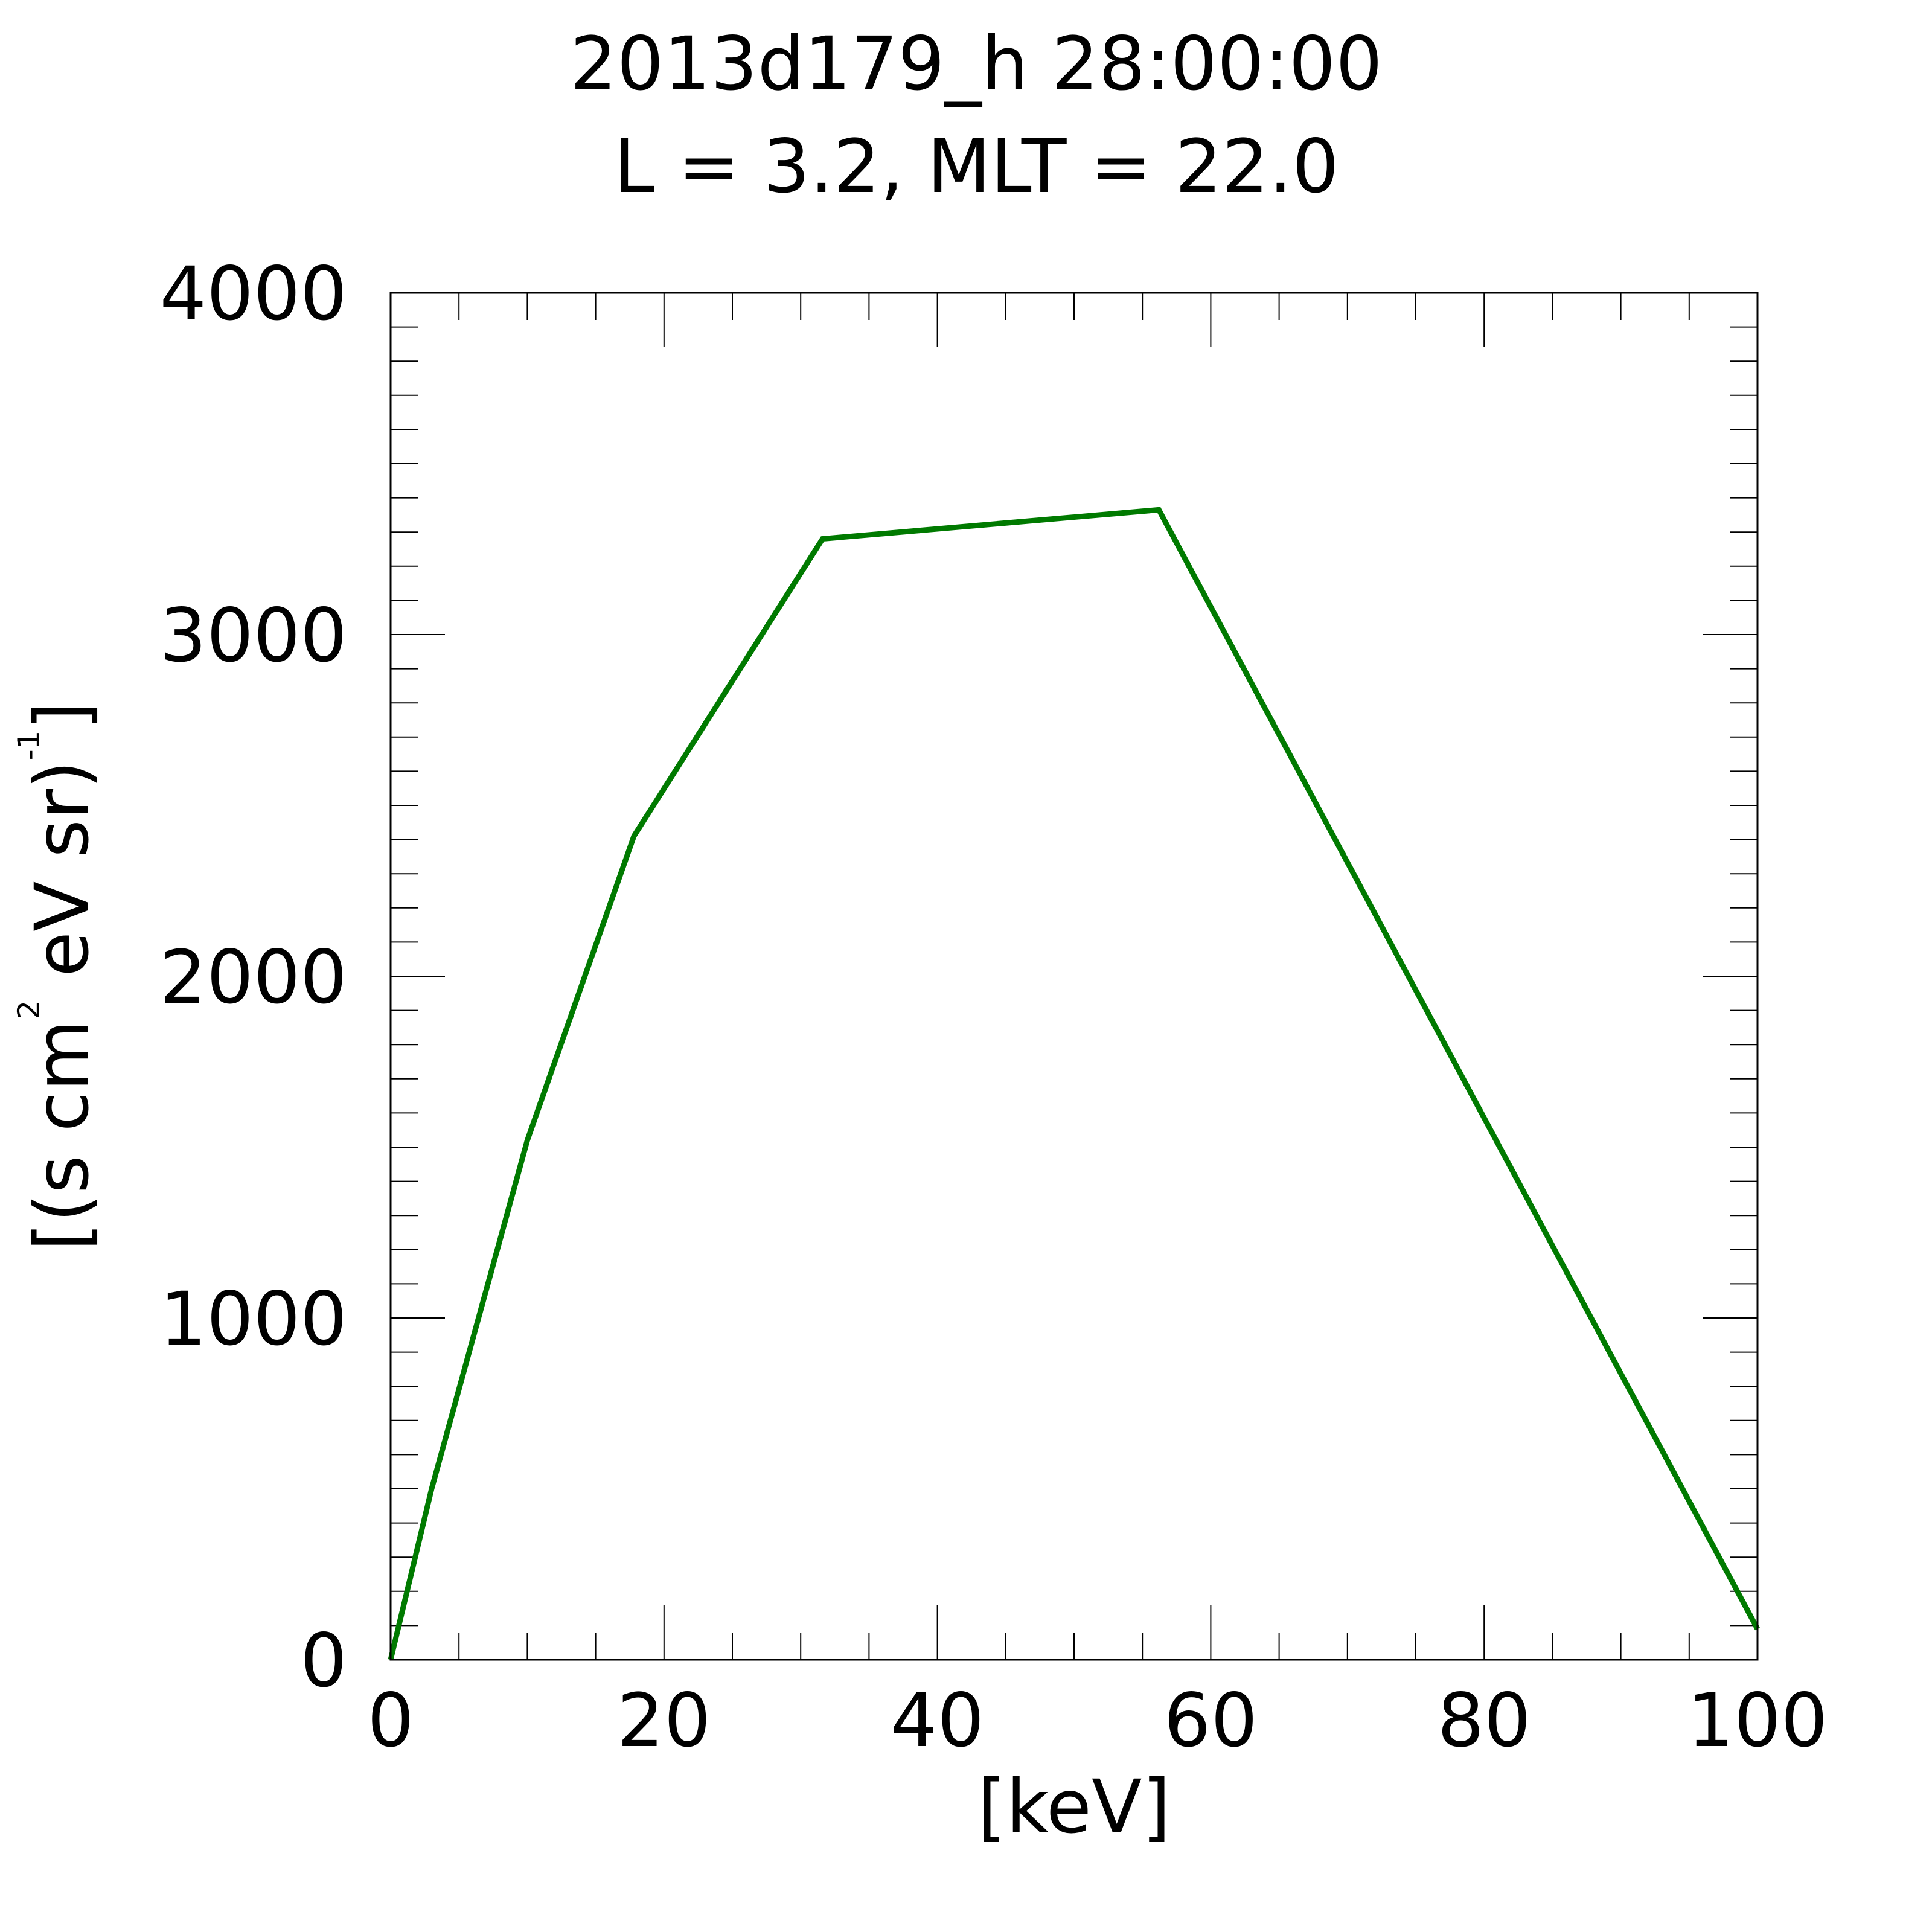  Describe the element at coordinates (976, 167) in the screenshot. I see `chart-title-line2: L = 3.2, MLT = 22.0` at that location.